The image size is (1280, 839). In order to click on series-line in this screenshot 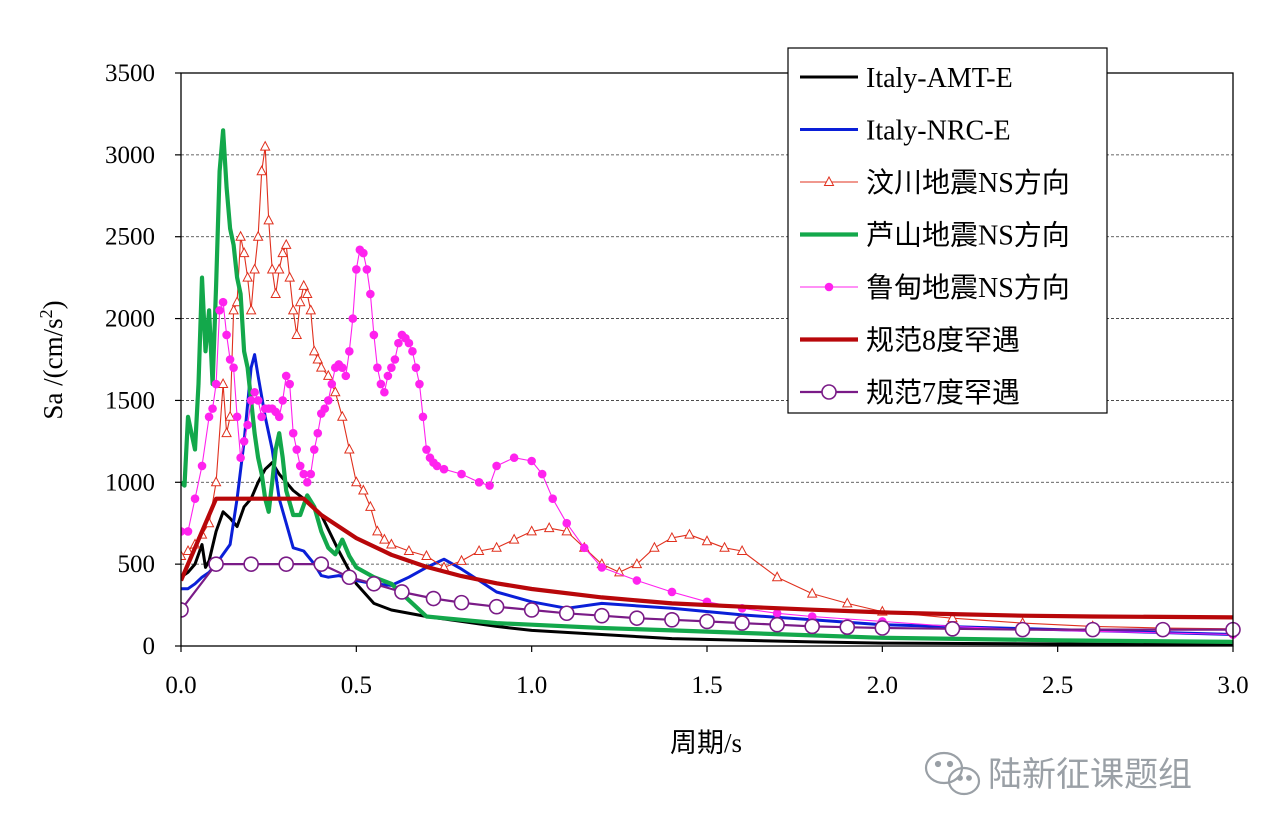, I will do `click(707, 558)`.